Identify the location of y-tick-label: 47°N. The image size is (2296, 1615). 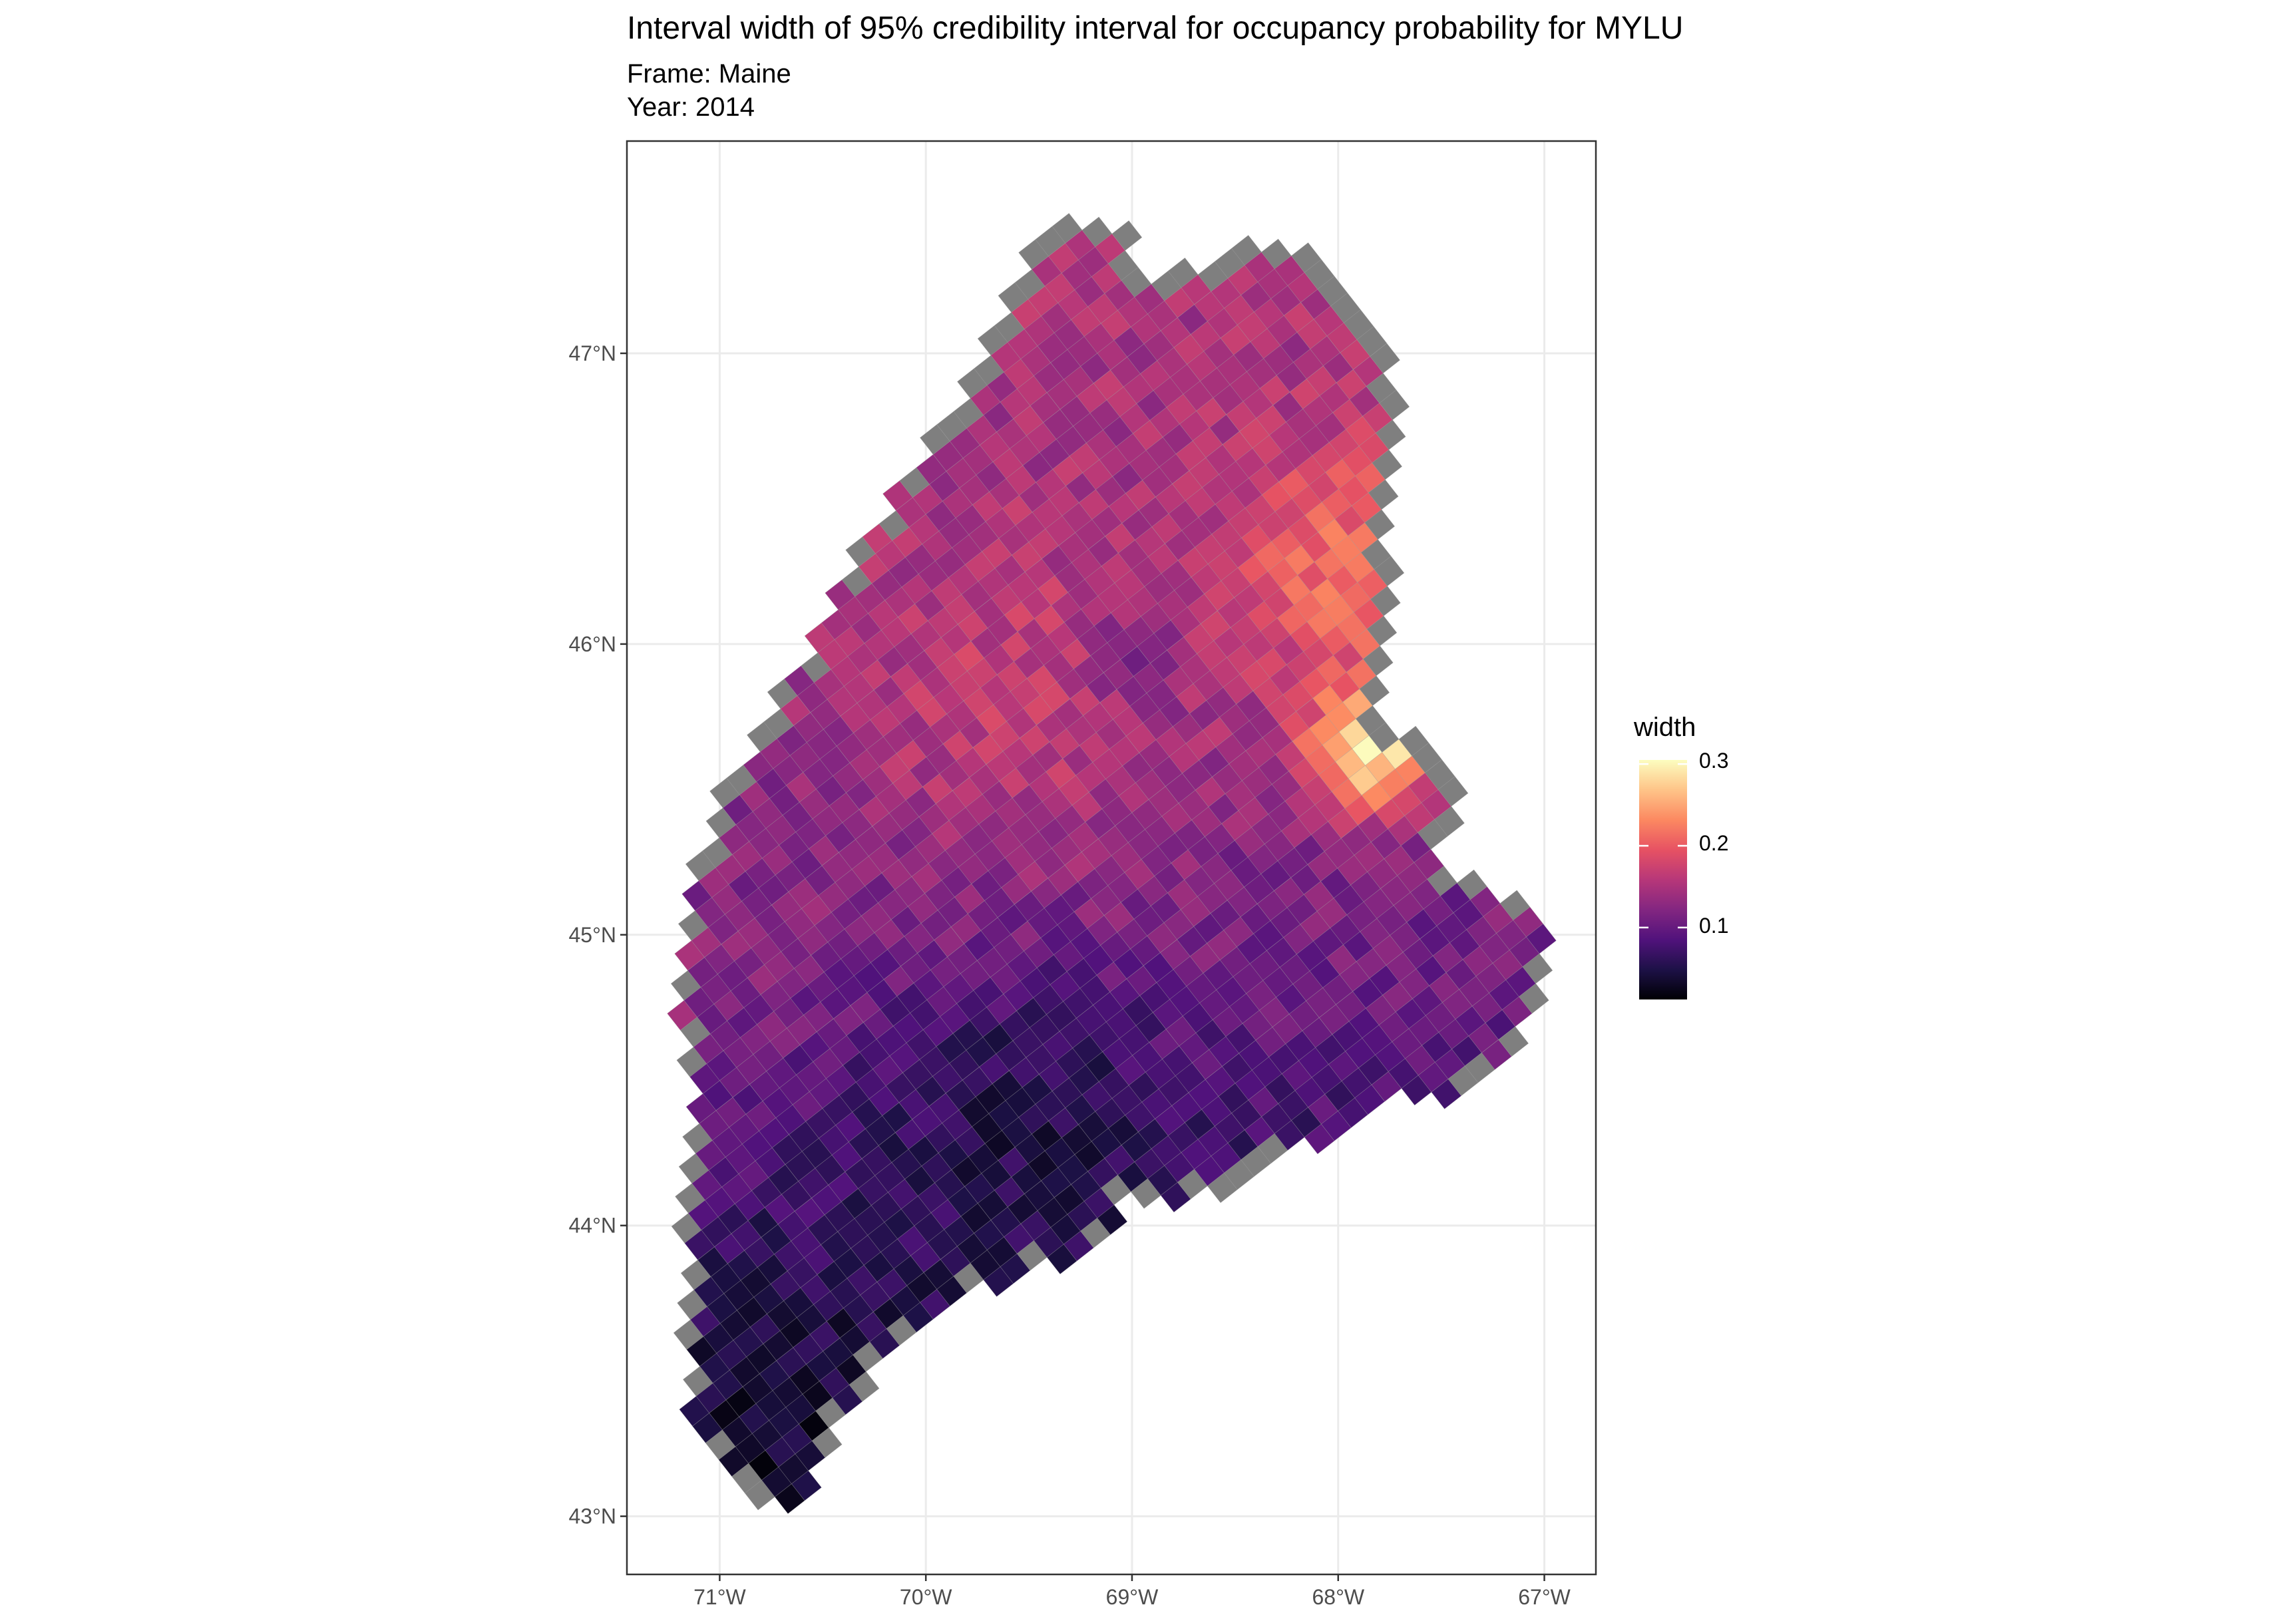
(593, 353).